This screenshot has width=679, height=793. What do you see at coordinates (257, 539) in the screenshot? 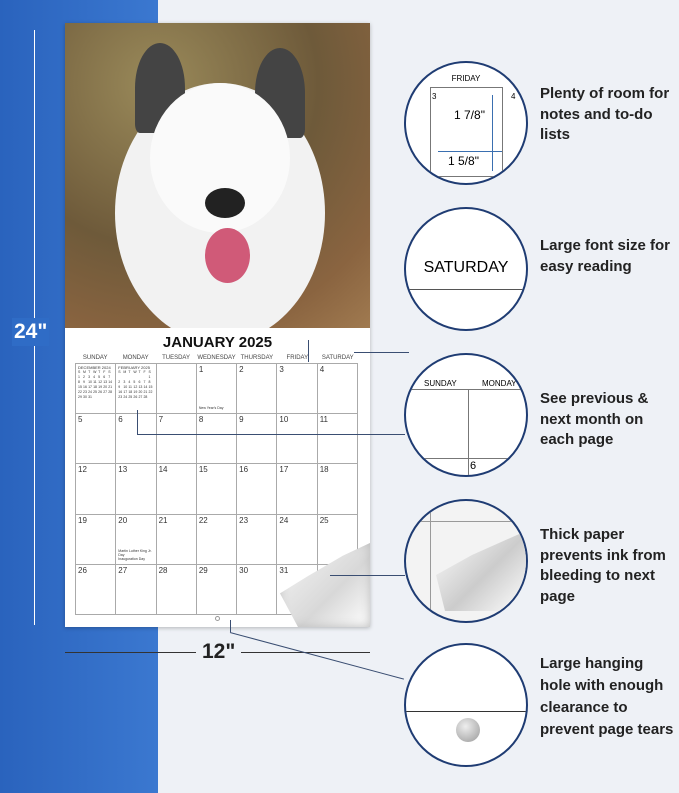
I see `day-cell: 23` at bounding box center [257, 539].